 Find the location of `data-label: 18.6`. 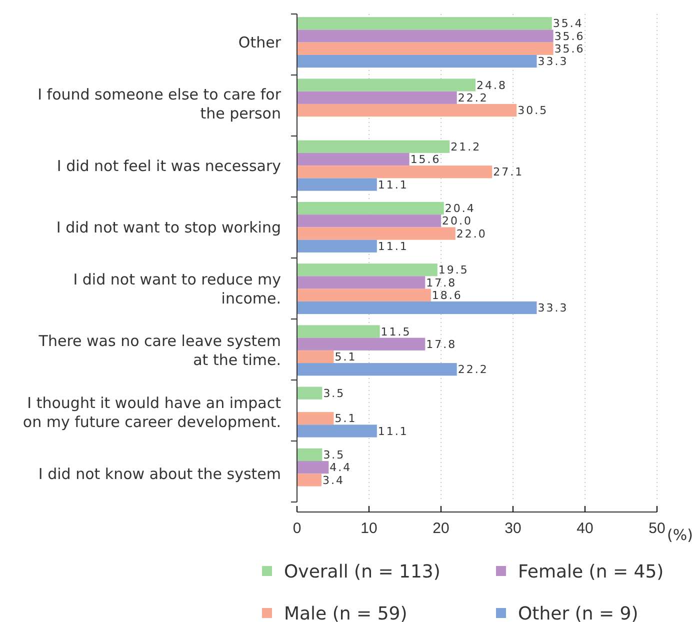

data-label: 18.6 is located at coordinates (447, 295).